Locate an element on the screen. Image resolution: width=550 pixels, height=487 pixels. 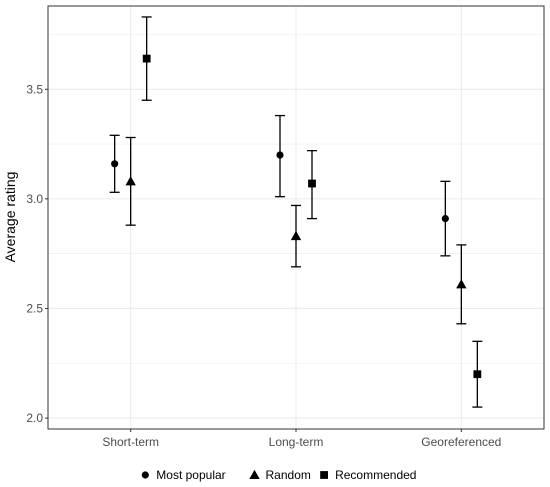
legend-item: Most popular is located at coordinates (183, 475).